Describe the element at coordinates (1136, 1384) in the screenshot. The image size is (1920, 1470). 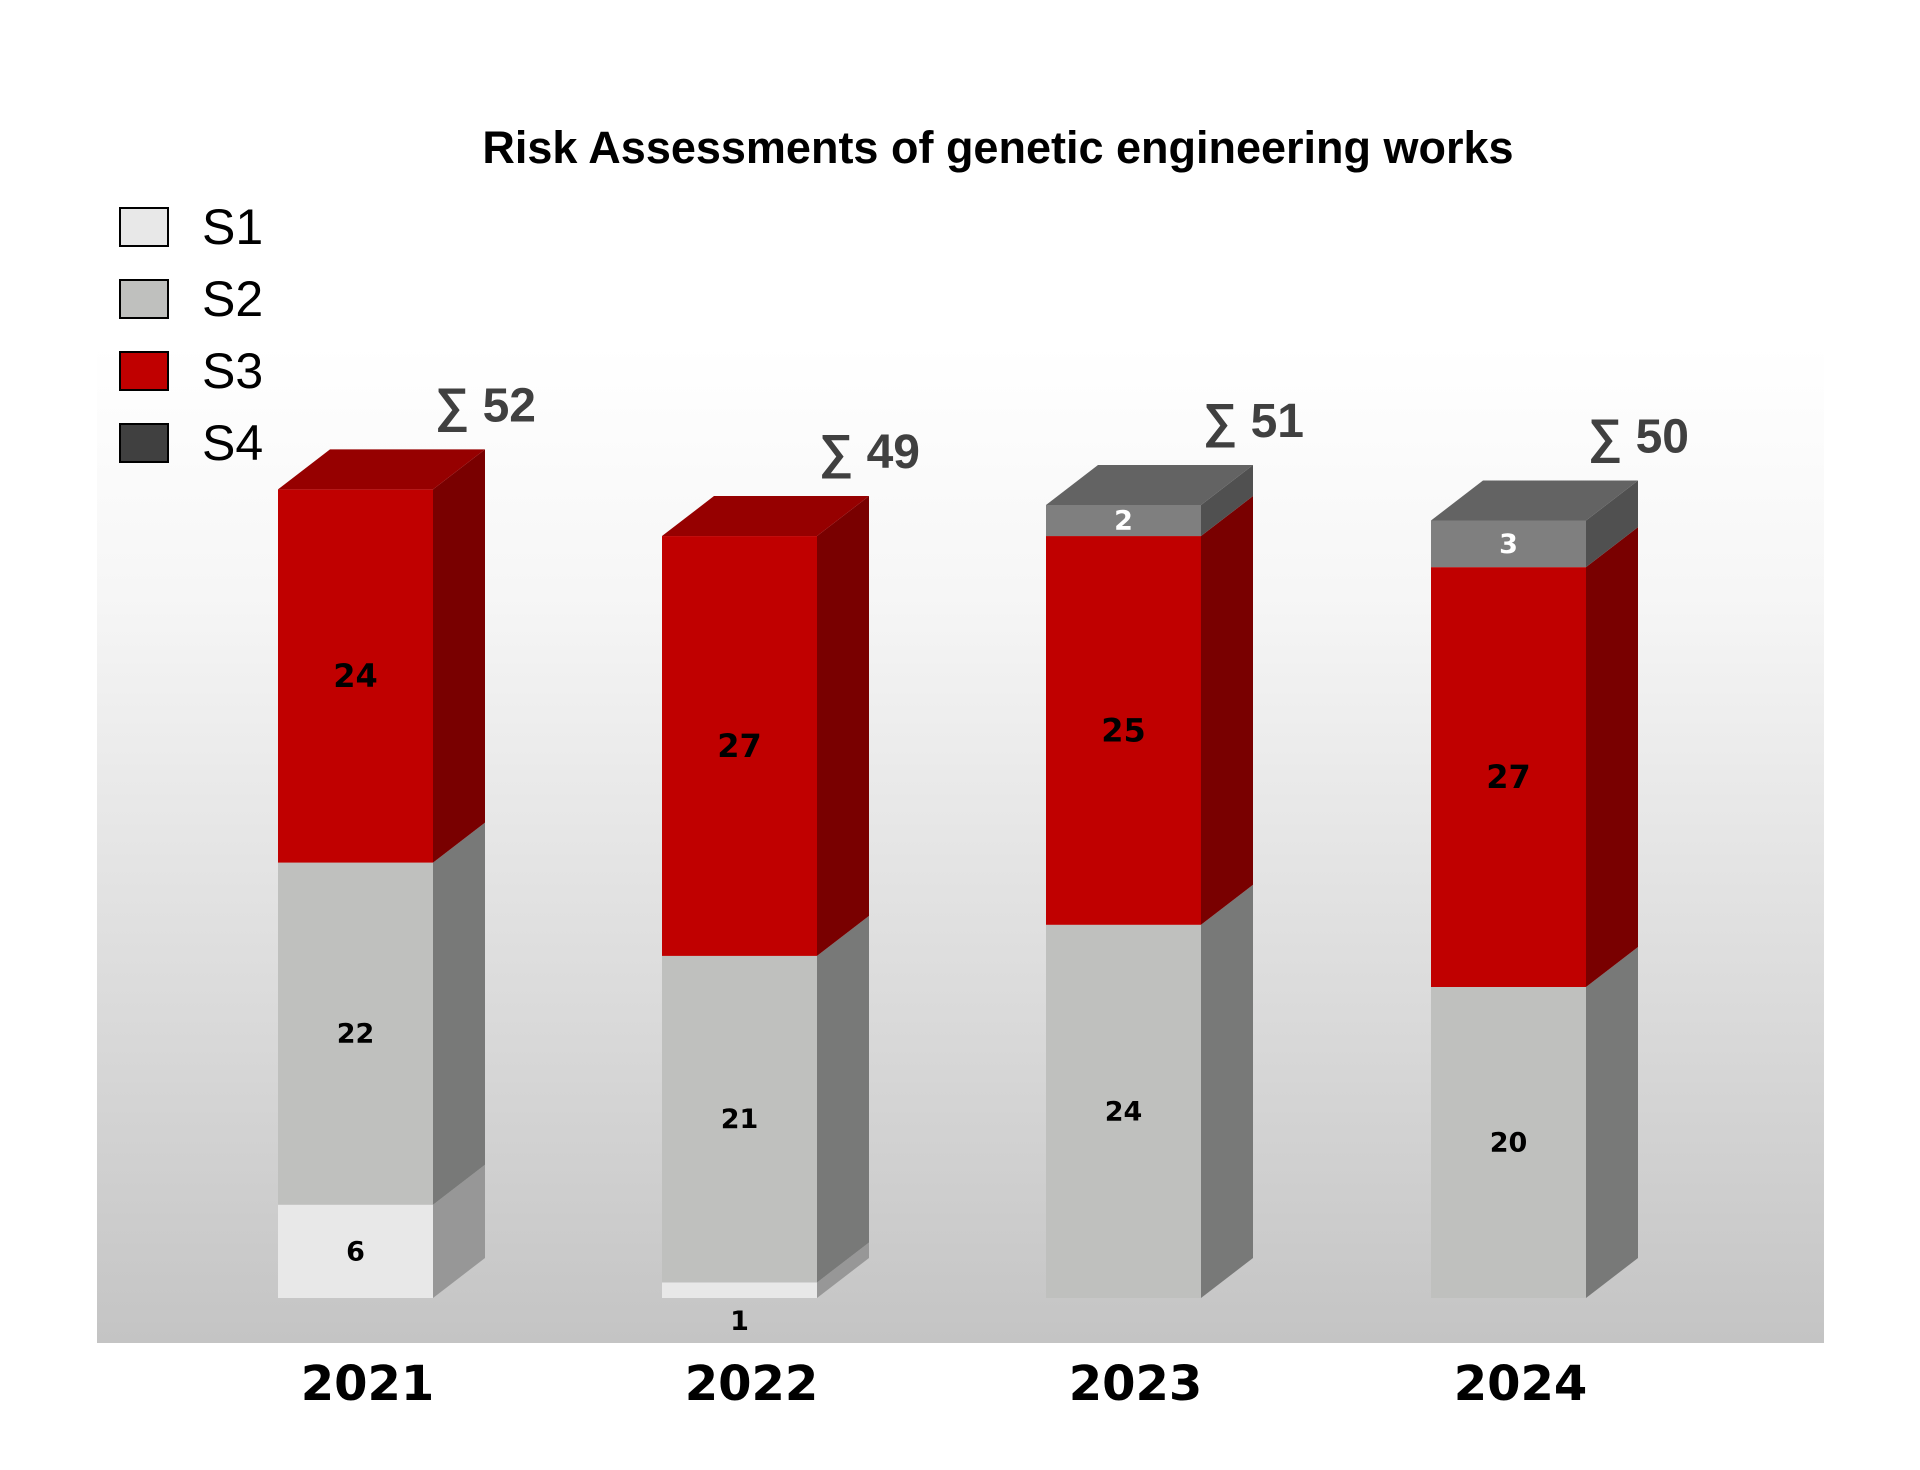
I see `x-tick-2023: 2023` at that location.